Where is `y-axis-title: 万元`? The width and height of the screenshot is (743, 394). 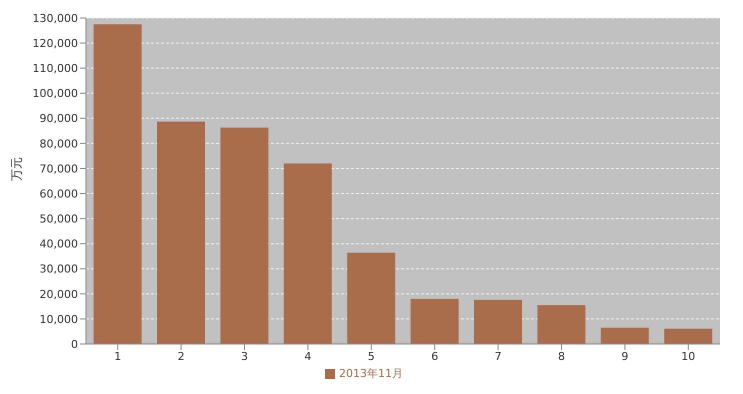
y-axis-title: 万元 is located at coordinates (16, 169).